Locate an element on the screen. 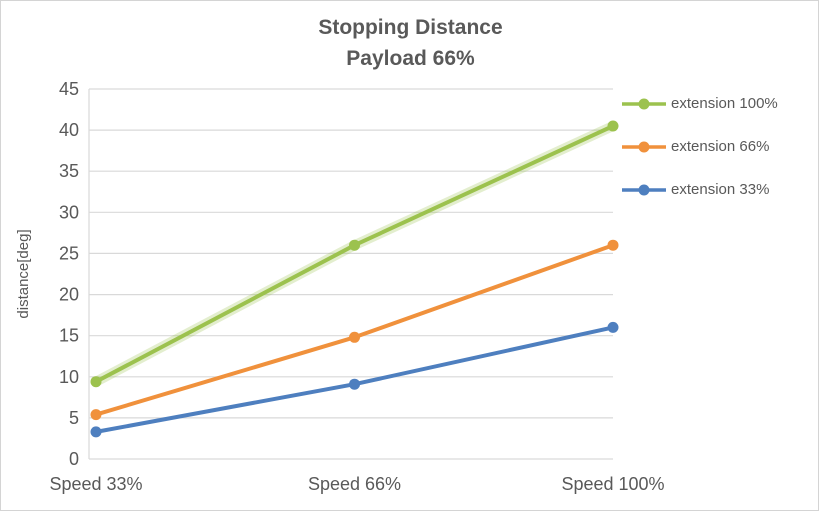 Image resolution: width=819 pixels, height=511 pixels. legend-item: extension 100% is located at coordinates (699, 103).